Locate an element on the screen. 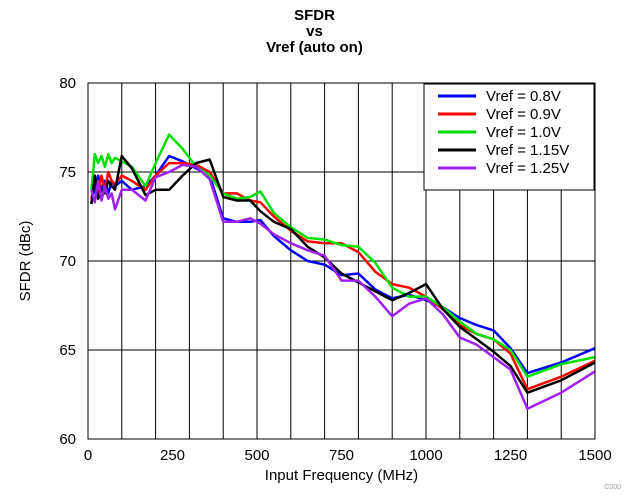 The height and width of the screenshot is (497, 629). x-tick-label: 1500 is located at coordinates (594, 455).